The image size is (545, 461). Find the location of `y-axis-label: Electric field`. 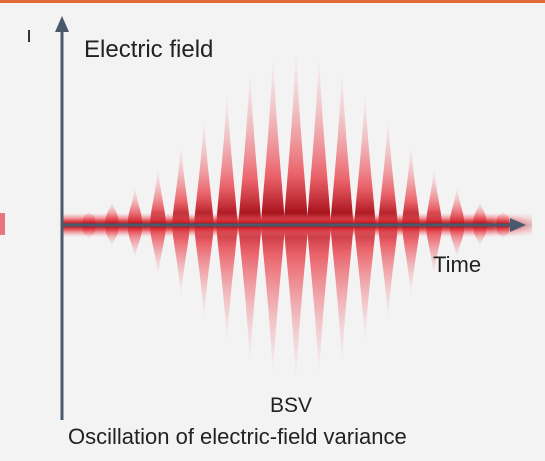

y-axis-label: Electric field is located at coordinates (149, 49).